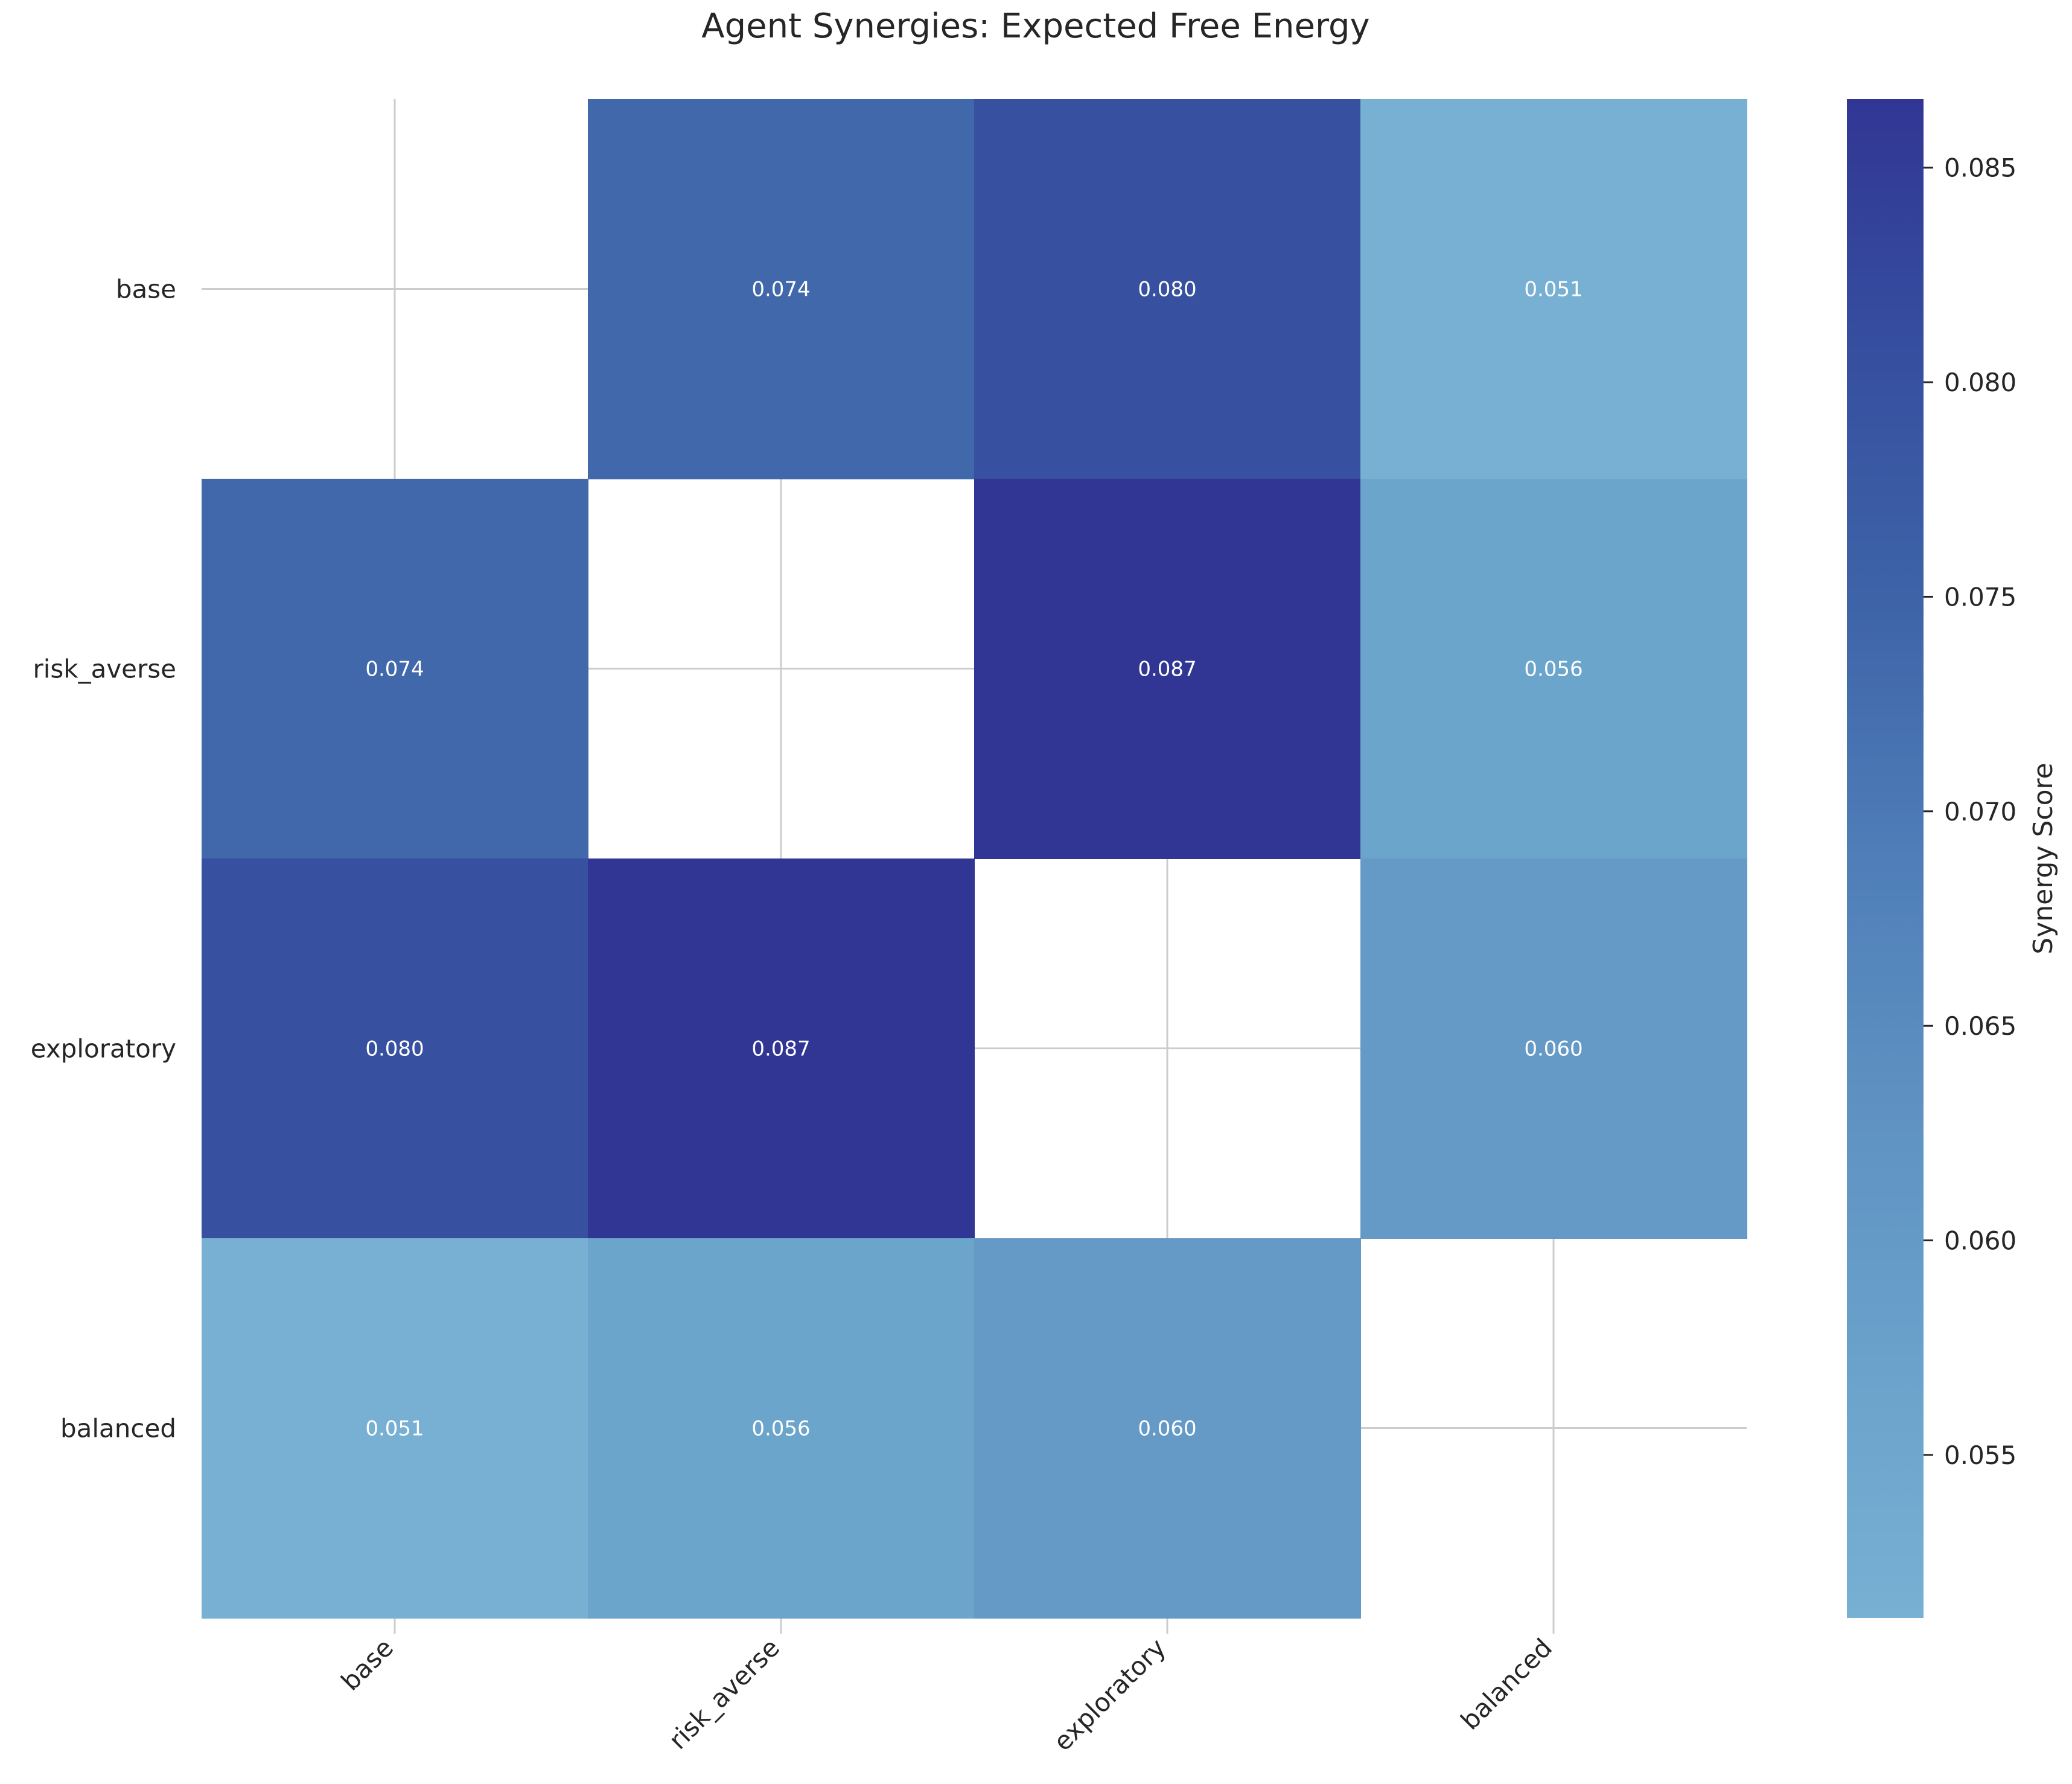  What do you see at coordinates (1980, 168) in the screenshot?
I see `colorbar-tick-label: 0.085` at bounding box center [1980, 168].